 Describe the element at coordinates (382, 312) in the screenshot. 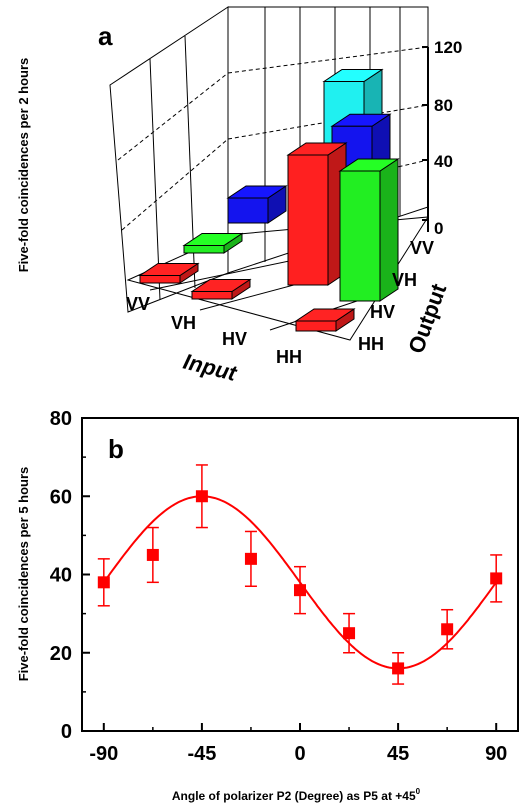

I see `output-category-label: HV` at that location.